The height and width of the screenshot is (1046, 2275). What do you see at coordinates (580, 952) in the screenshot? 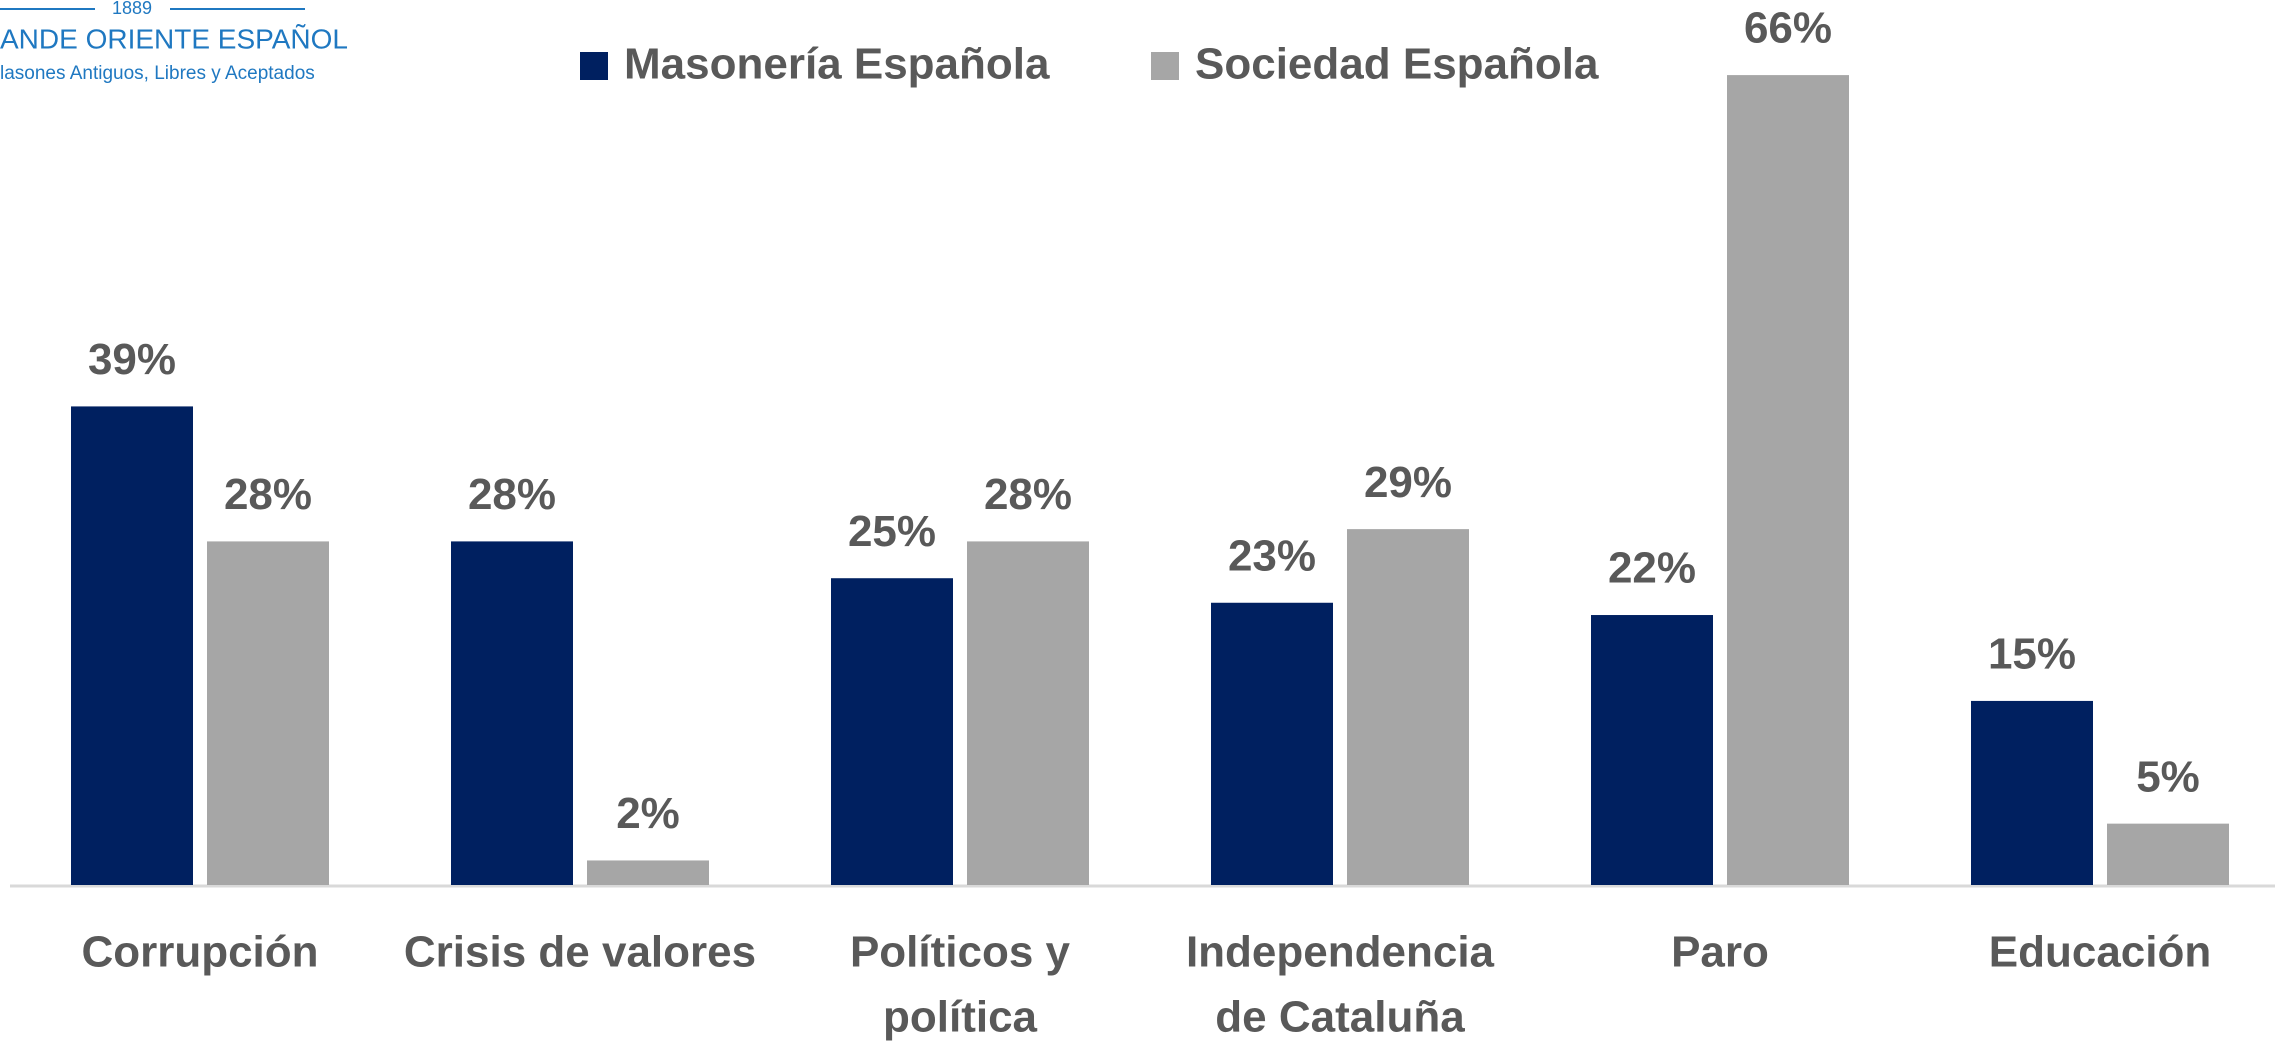
I see `x-tick-label: Crisis de valores` at bounding box center [580, 952].